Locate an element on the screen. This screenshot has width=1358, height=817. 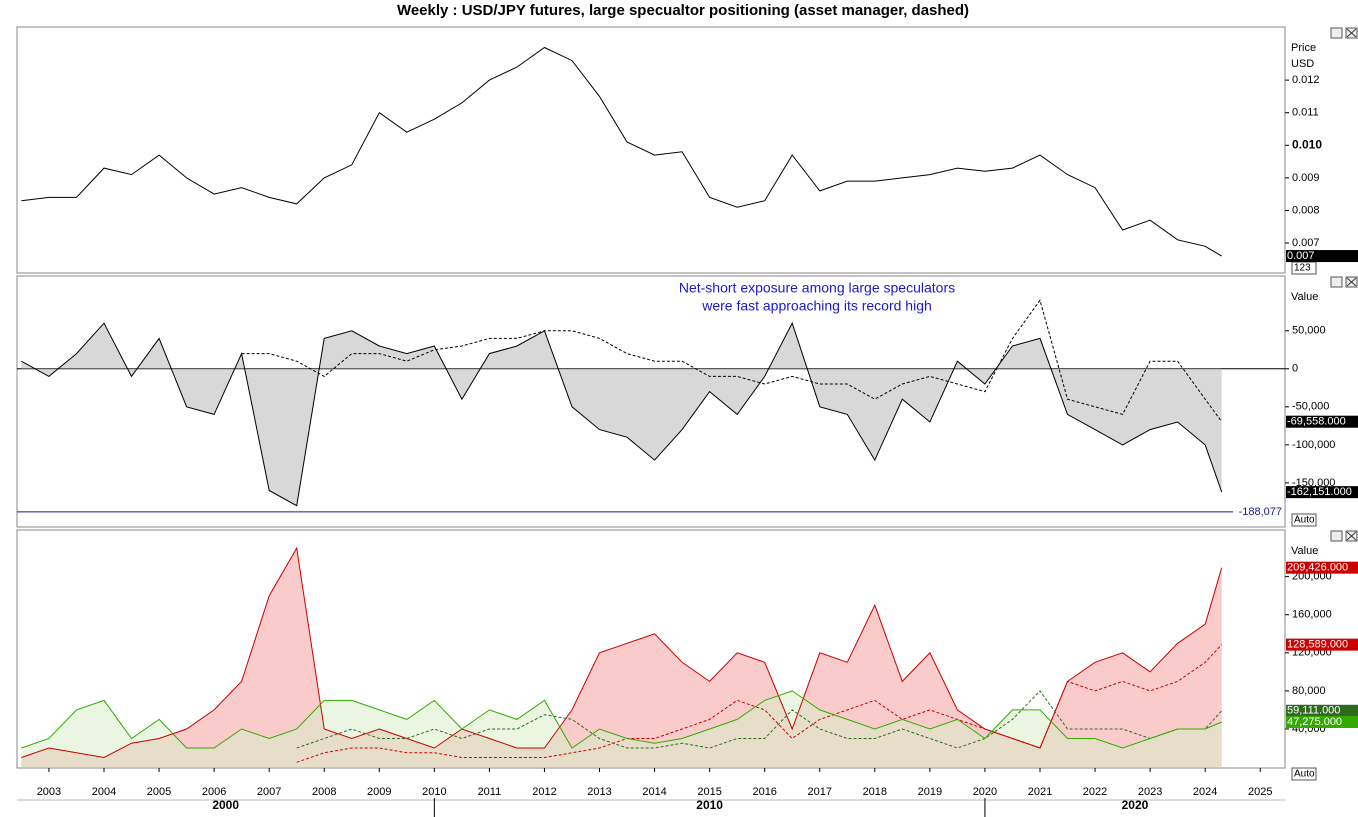
y-tick-label: 0.007 is located at coordinates (1306, 243).